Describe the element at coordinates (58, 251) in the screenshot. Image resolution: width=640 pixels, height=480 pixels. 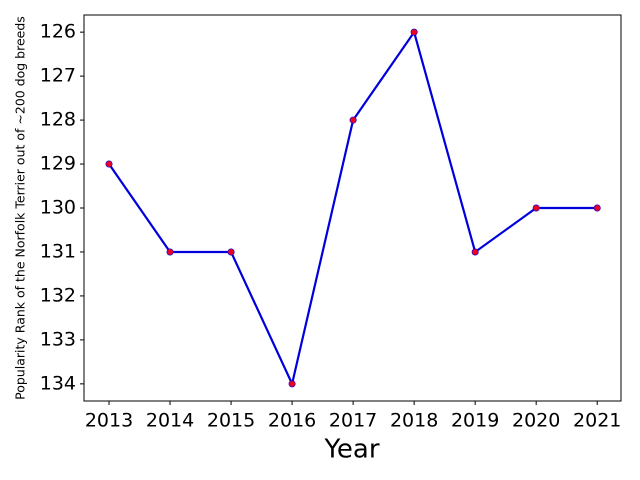
I see `y-tick-label: 131` at that location.